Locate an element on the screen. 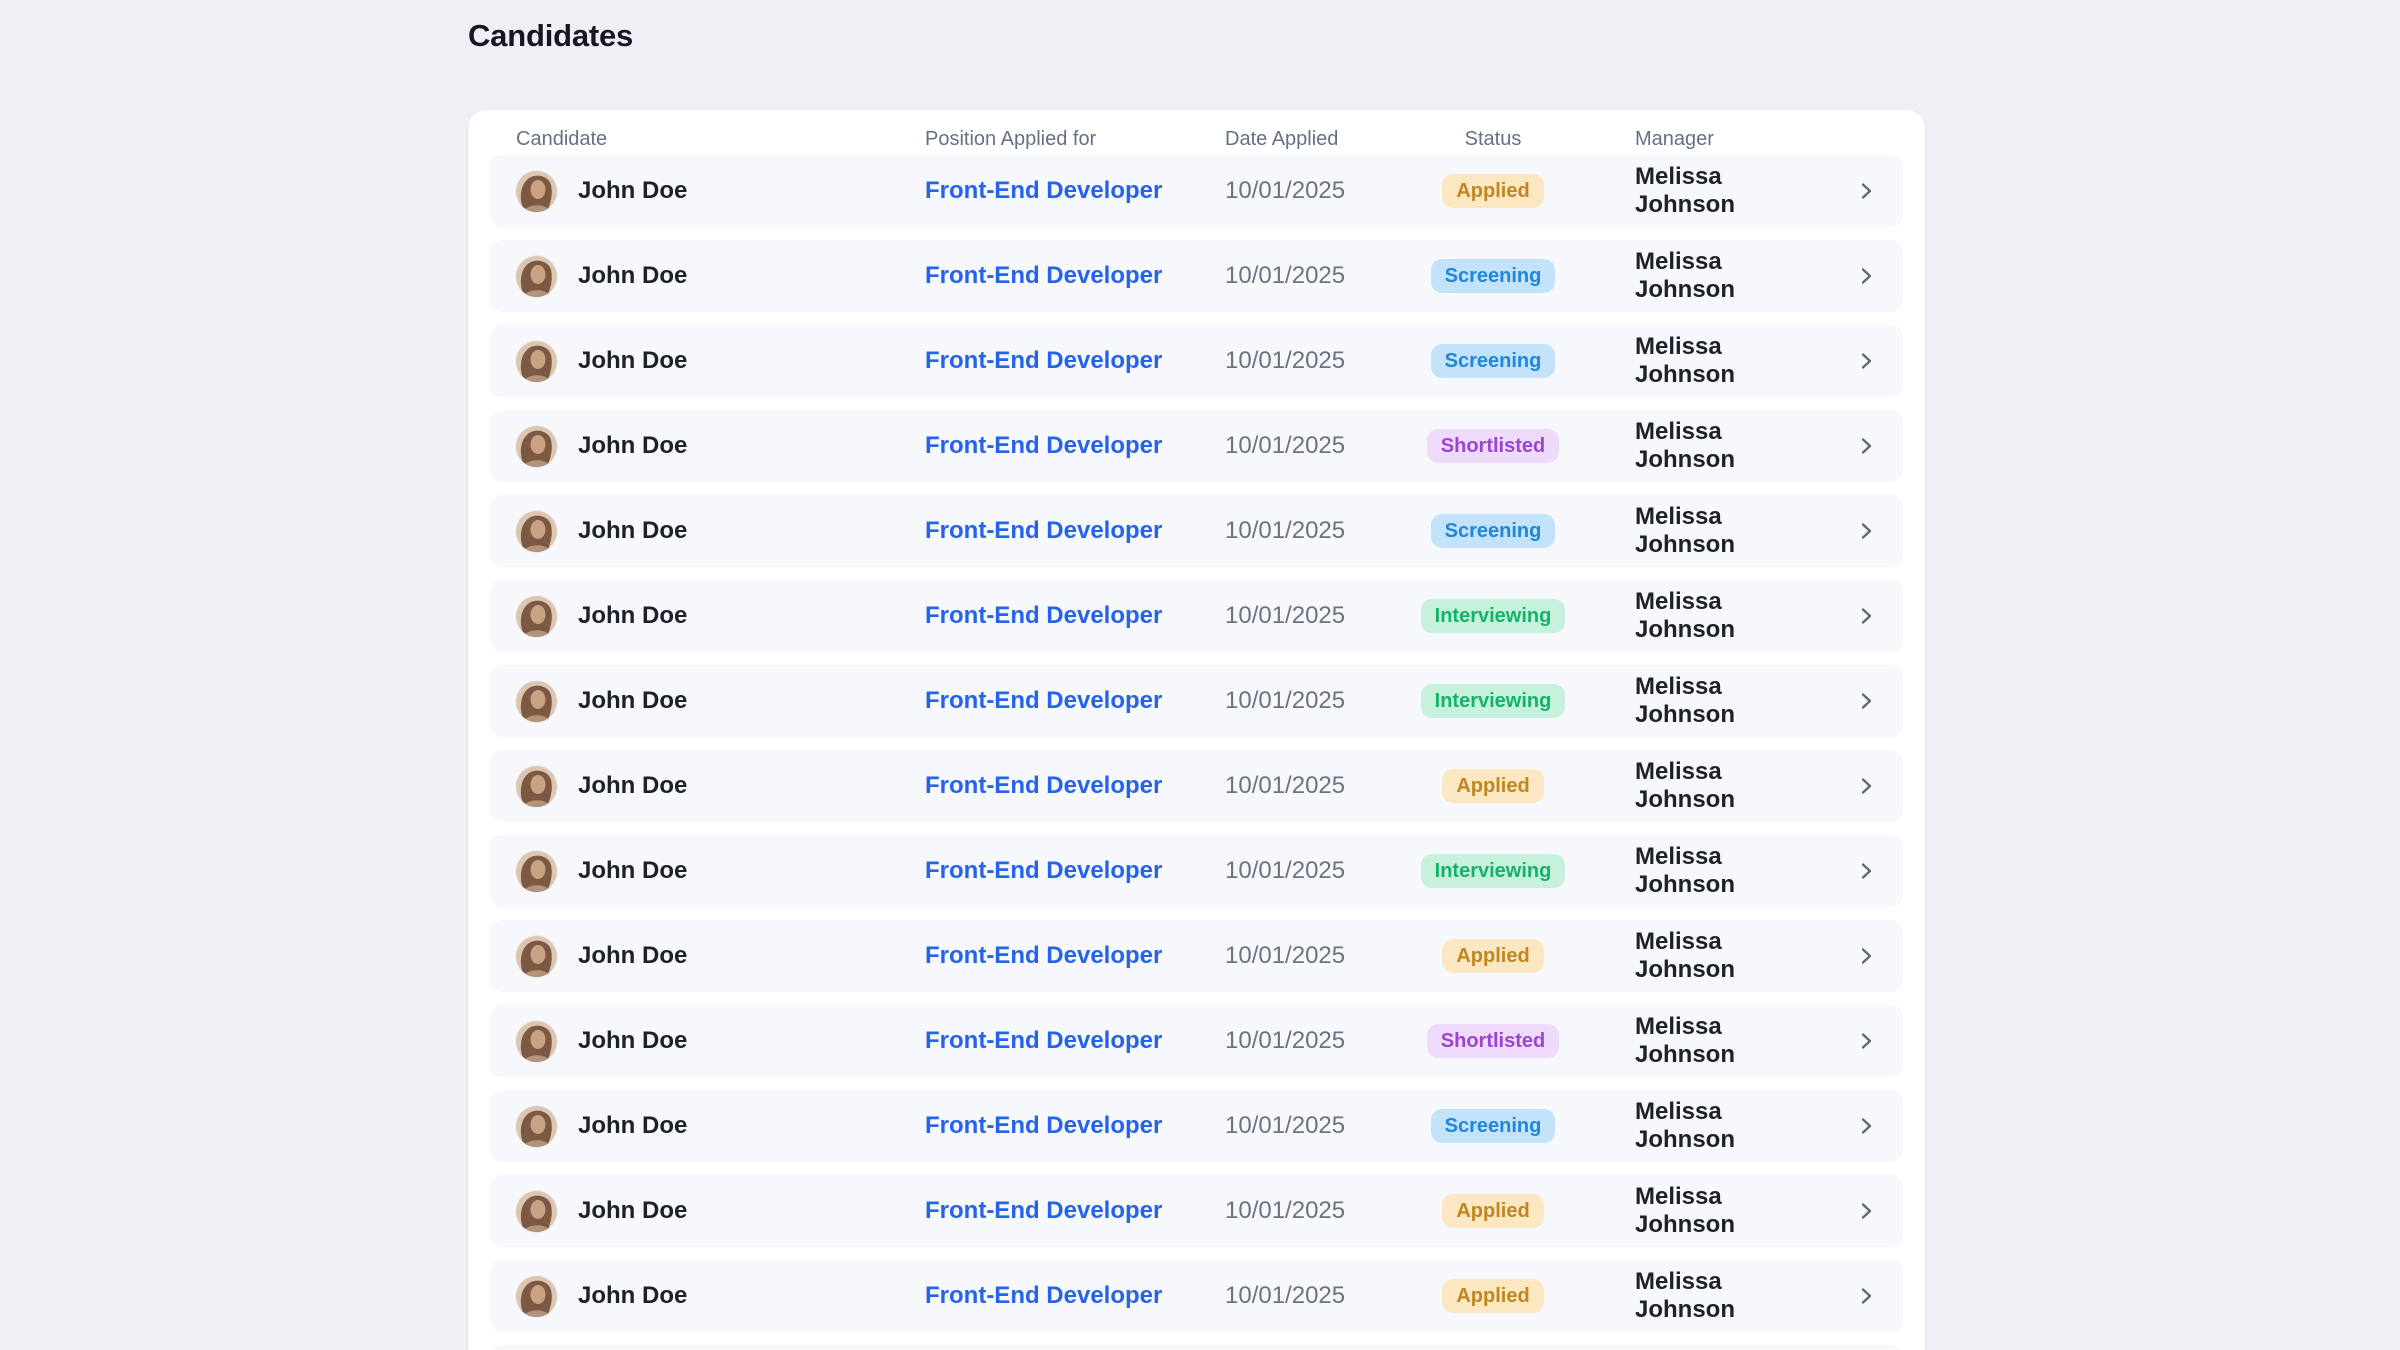 The image size is (2400, 1350). column-header-position: Position Applied for is located at coordinates (1011, 139).